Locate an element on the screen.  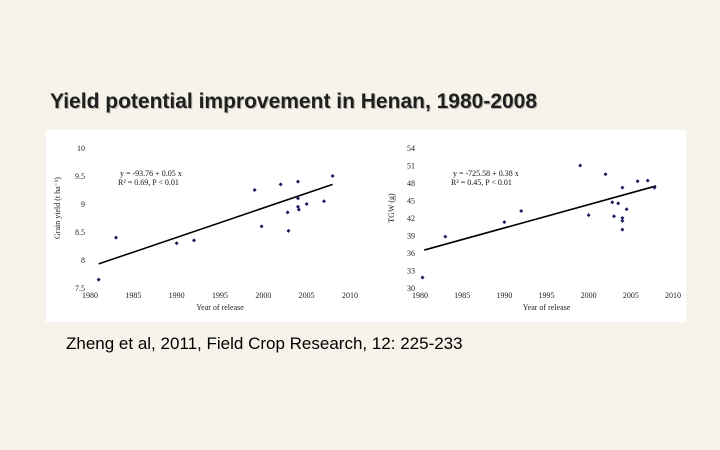
yield-xtick-label: 2000 is located at coordinates (263, 295).